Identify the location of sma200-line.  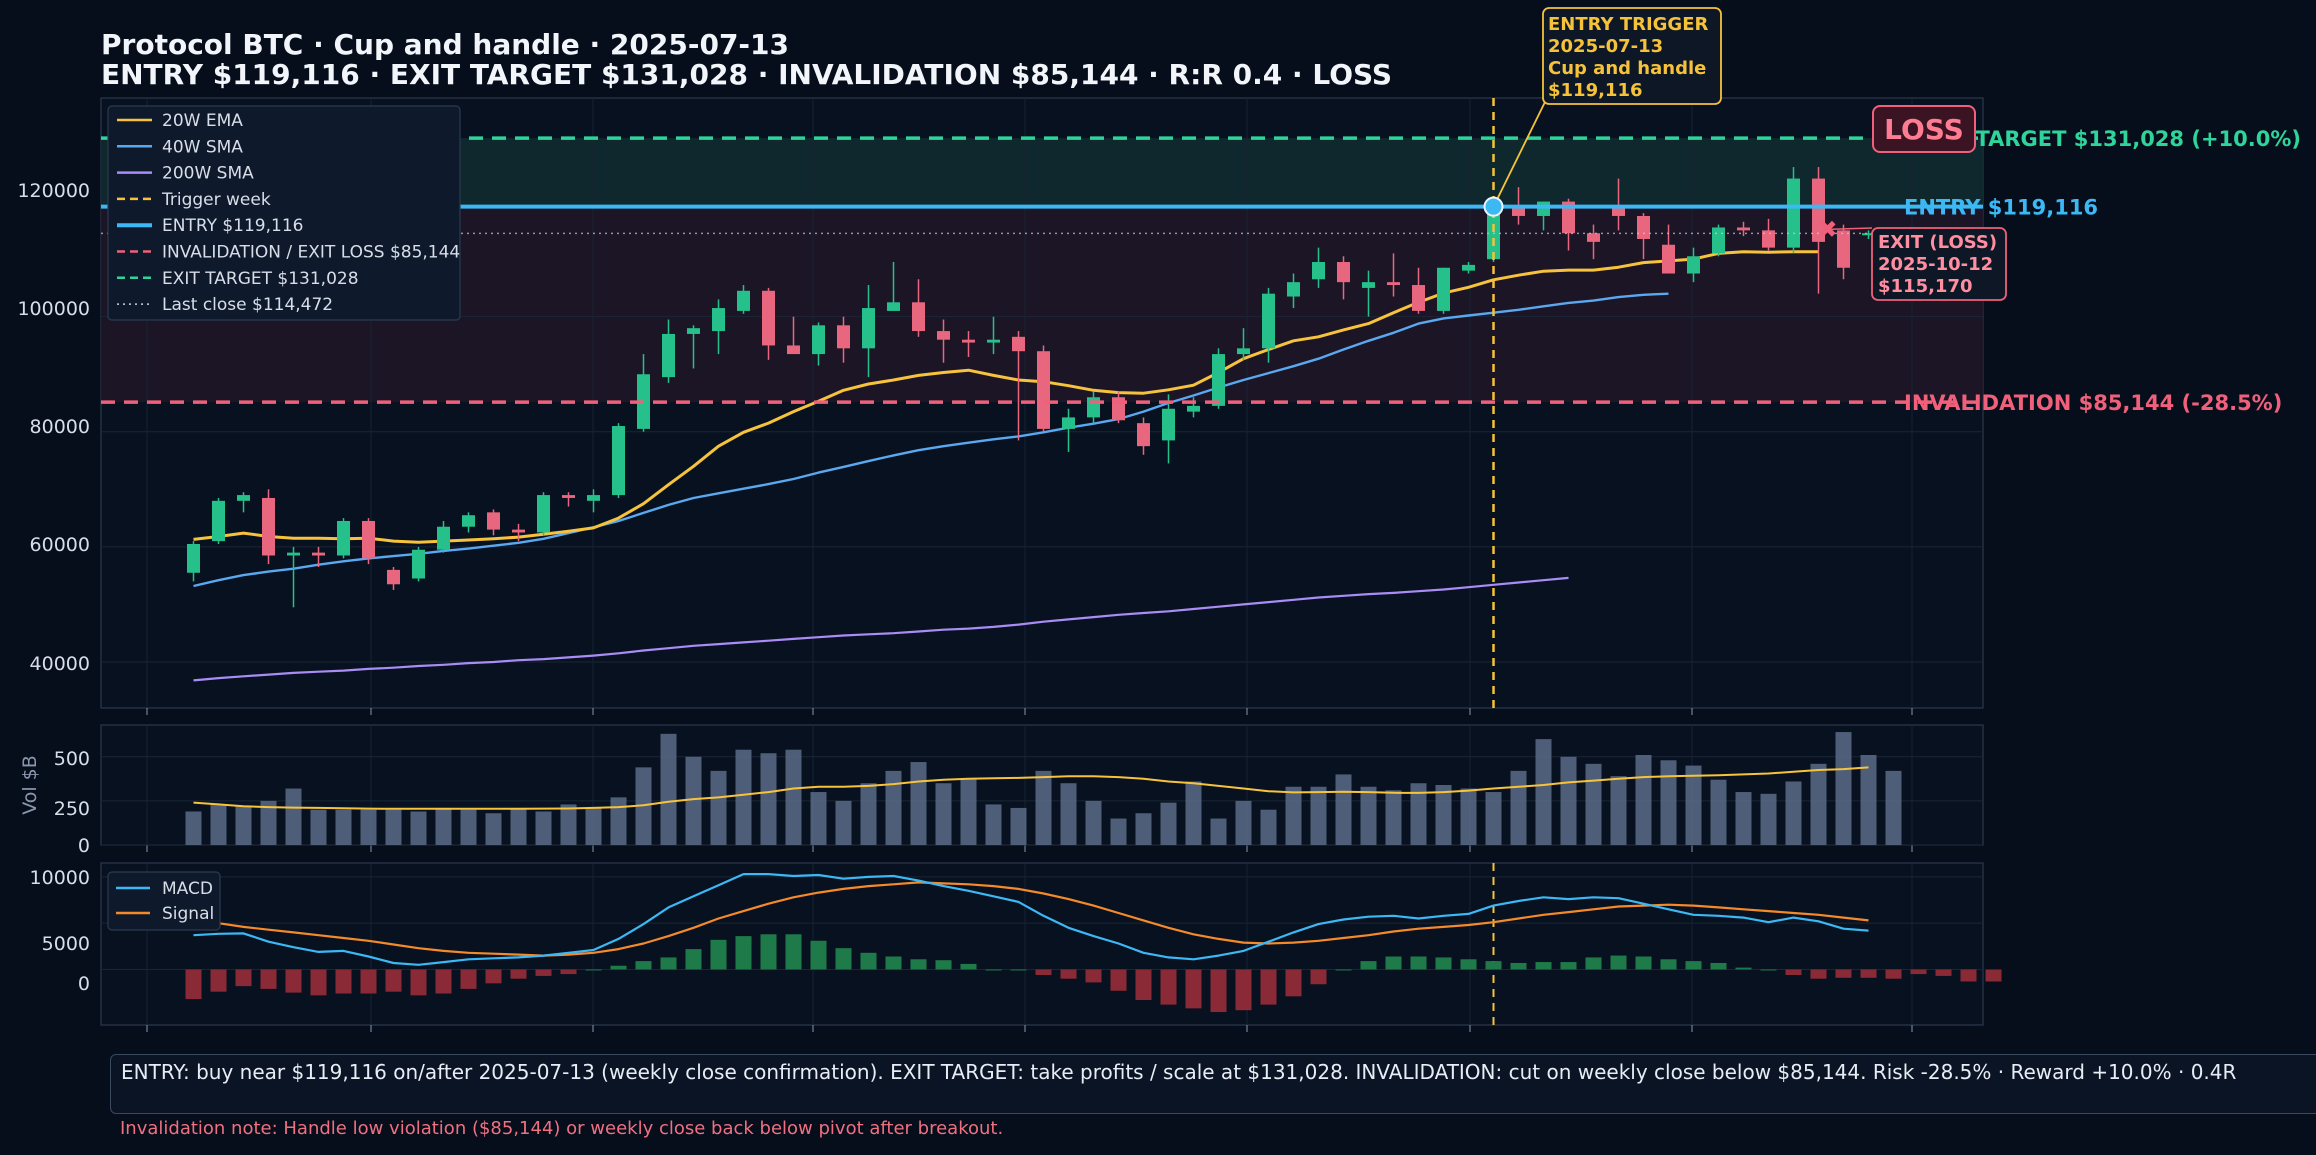
(881, 629).